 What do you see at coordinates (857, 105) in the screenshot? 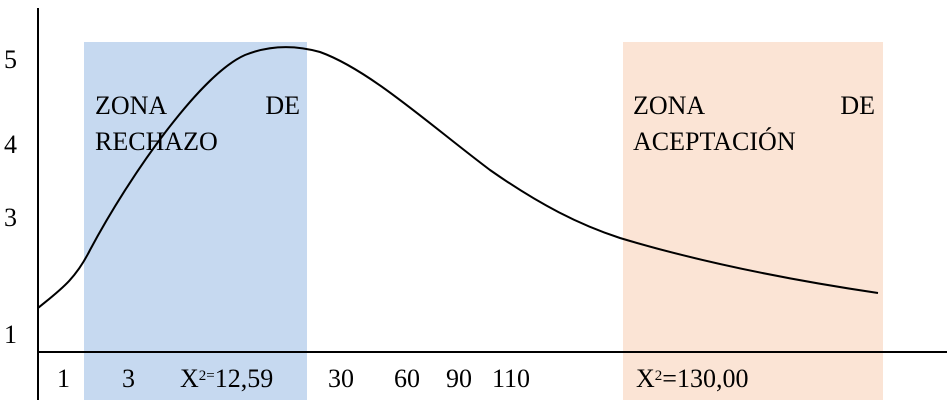
I see `accept-label-word2: DE` at bounding box center [857, 105].